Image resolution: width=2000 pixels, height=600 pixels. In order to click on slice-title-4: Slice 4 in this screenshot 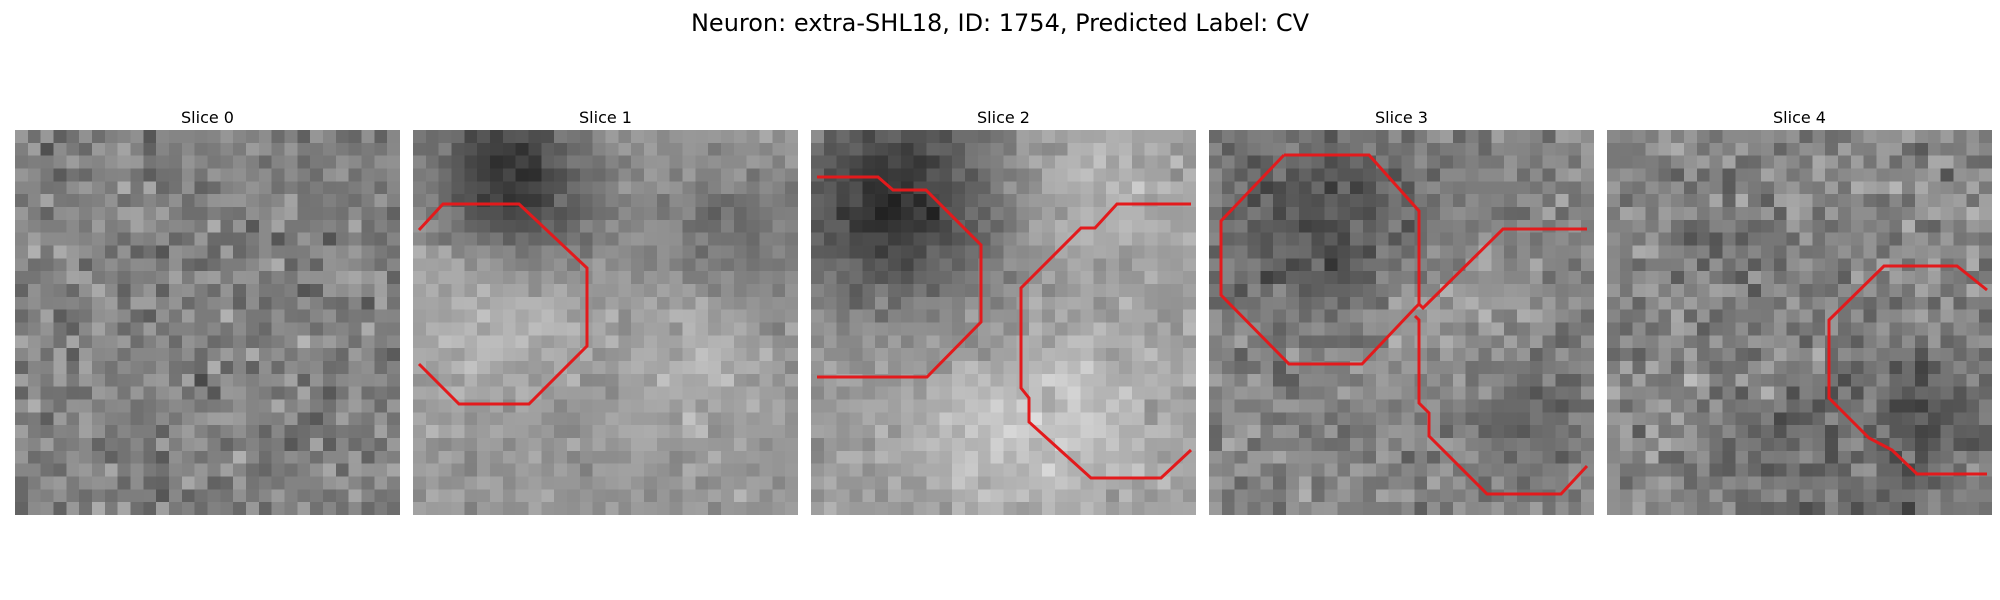, I will do `click(1799, 117)`.